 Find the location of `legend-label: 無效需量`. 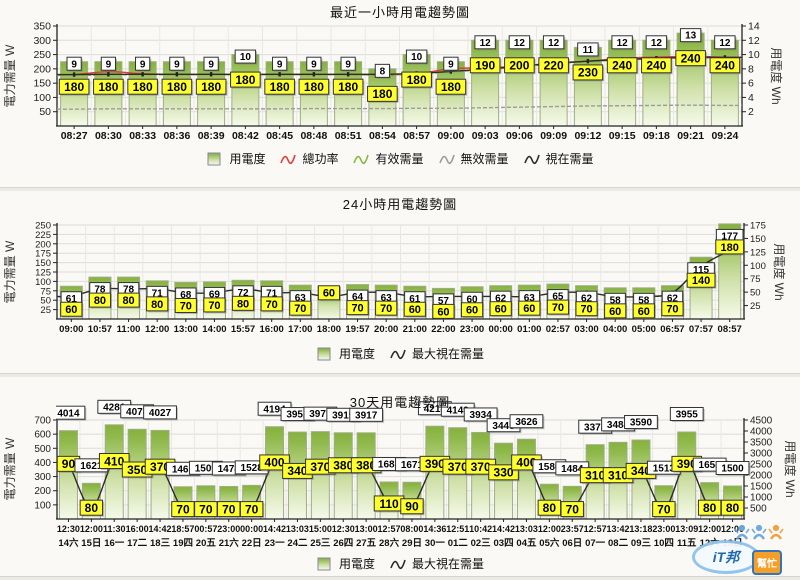

legend-label: 無效需量 is located at coordinates (484, 159).